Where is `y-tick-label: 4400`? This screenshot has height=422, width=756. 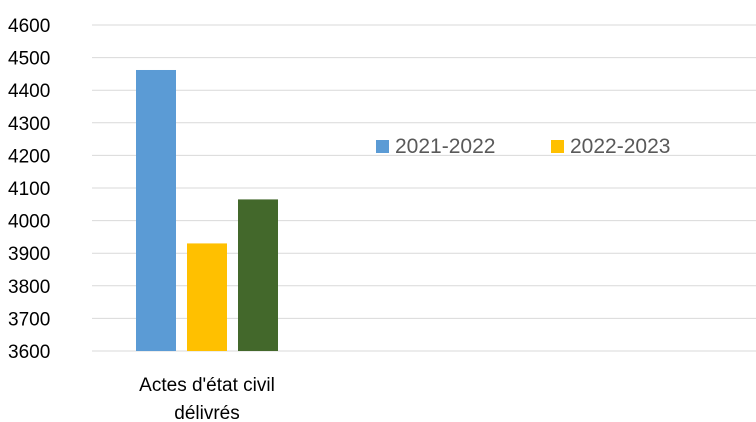
y-tick-label: 4400 is located at coordinates (29, 91).